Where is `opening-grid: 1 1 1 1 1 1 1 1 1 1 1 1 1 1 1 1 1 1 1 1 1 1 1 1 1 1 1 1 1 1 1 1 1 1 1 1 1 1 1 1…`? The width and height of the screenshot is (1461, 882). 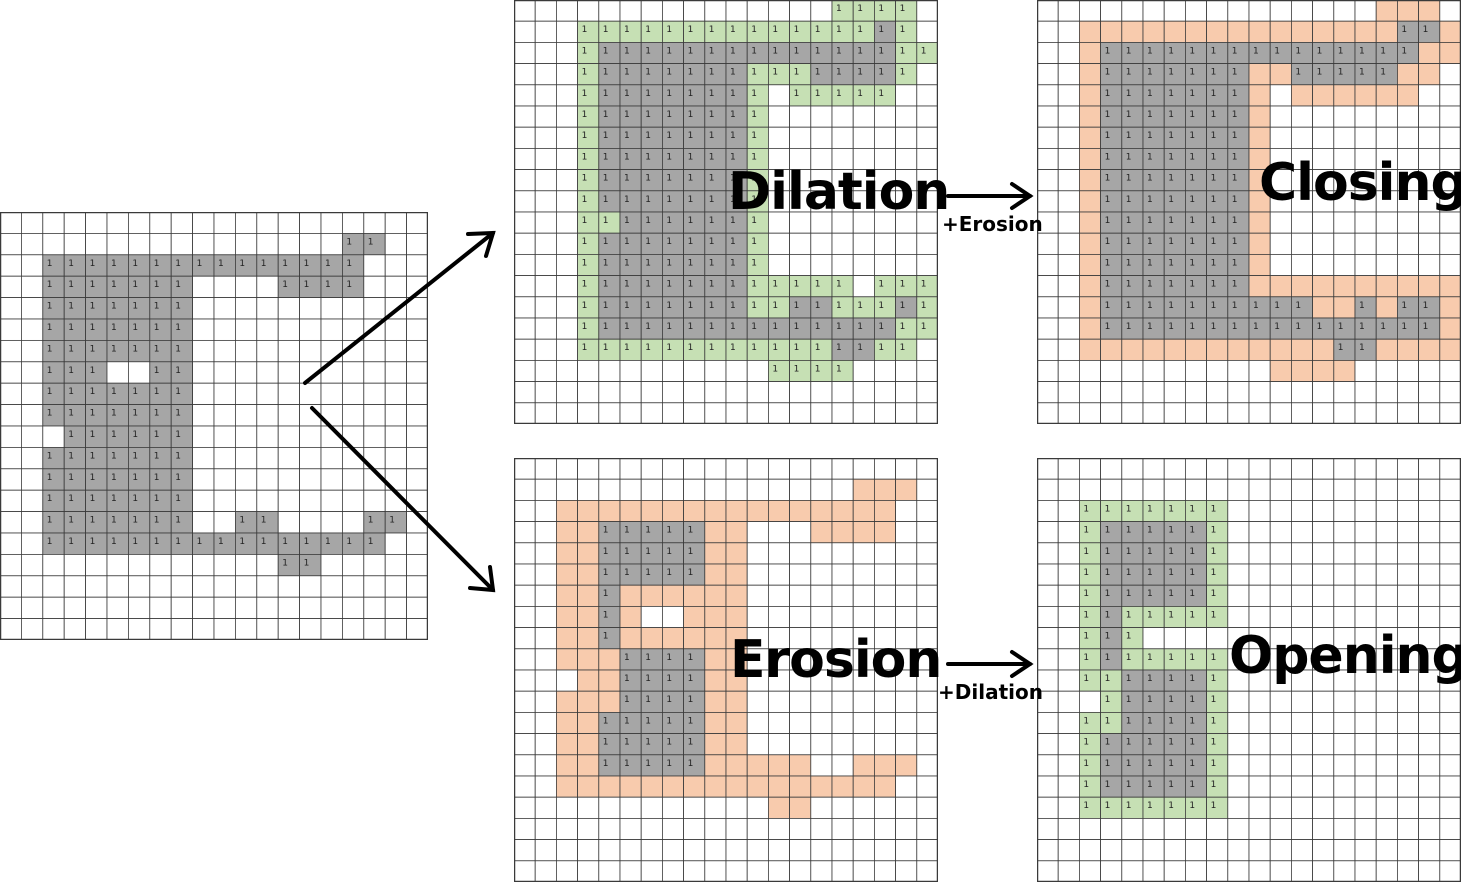 opening-grid: 1 1 1 1 1 1 1 1 1 1 1 1 1 1 1 1 1 1 1 1 1 1 1 1 1 1 1 1 1 1 1 1 1 1 1 1 1 1 1 1… is located at coordinates (1249, 670).